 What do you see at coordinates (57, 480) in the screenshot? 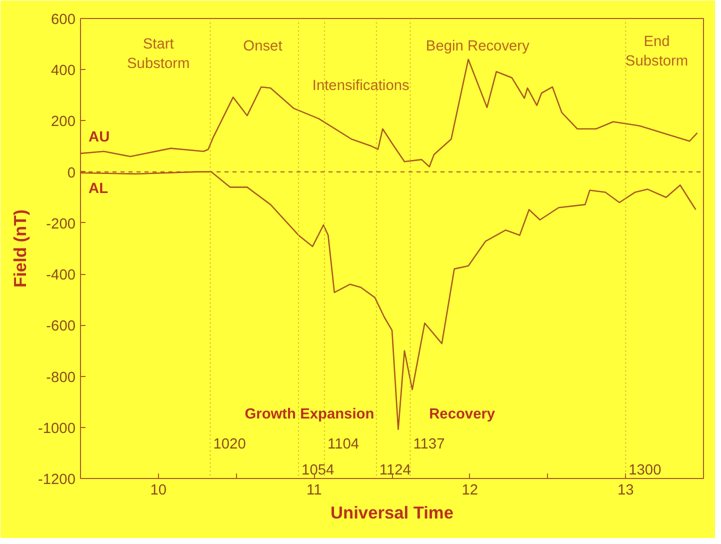
I see `y-tick-label: -1200` at bounding box center [57, 480].